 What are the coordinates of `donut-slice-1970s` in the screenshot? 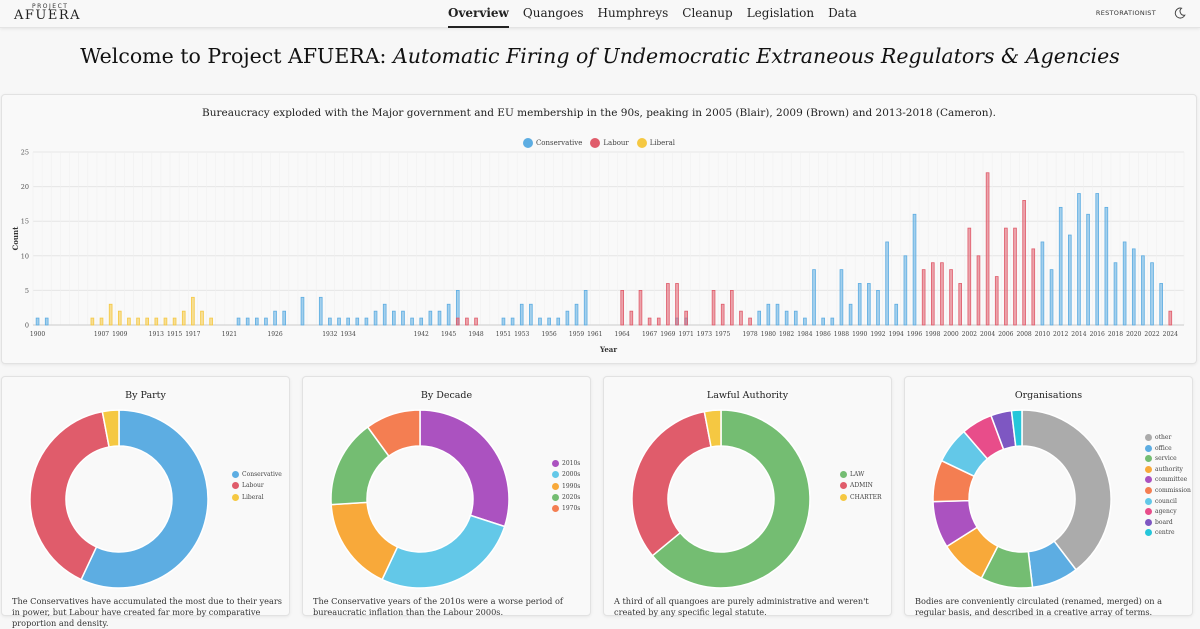 It's located at (393, 433).